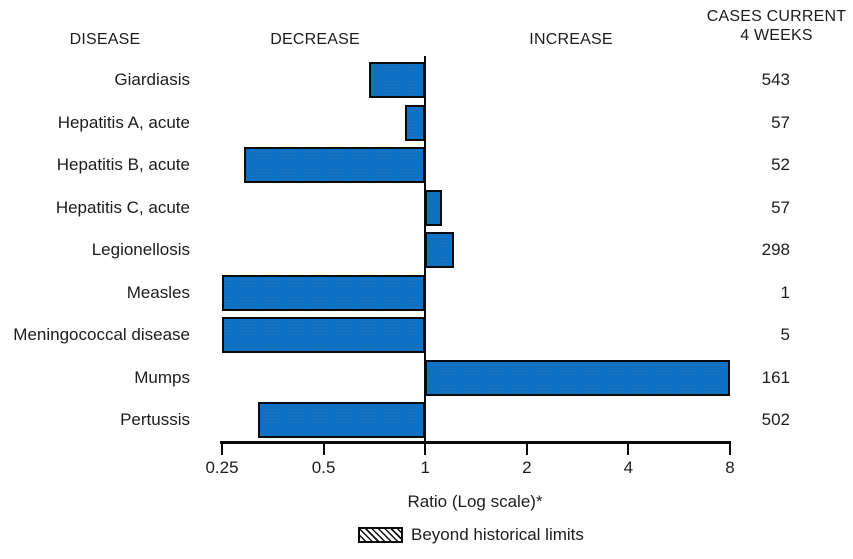  Describe the element at coordinates (571, 39) in the screenshot. I see `column-header-increase: INCREASE` at that location.